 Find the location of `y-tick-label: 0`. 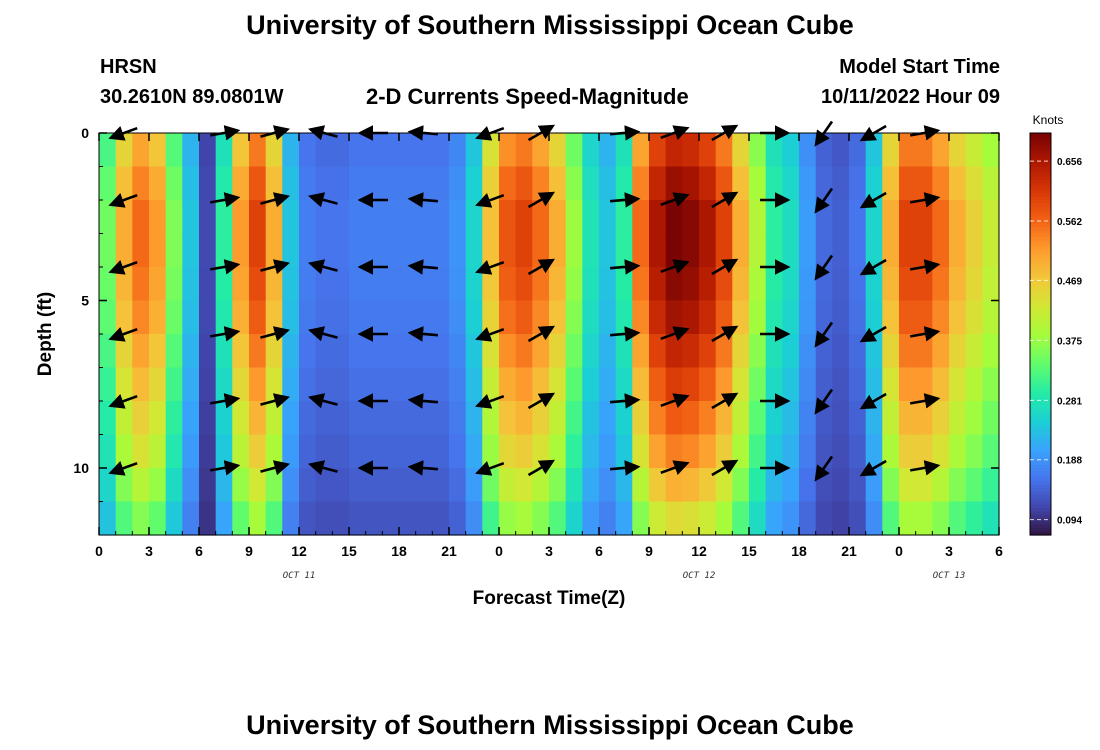

y-tick-label: 0 is located at coordinates (85, 133).